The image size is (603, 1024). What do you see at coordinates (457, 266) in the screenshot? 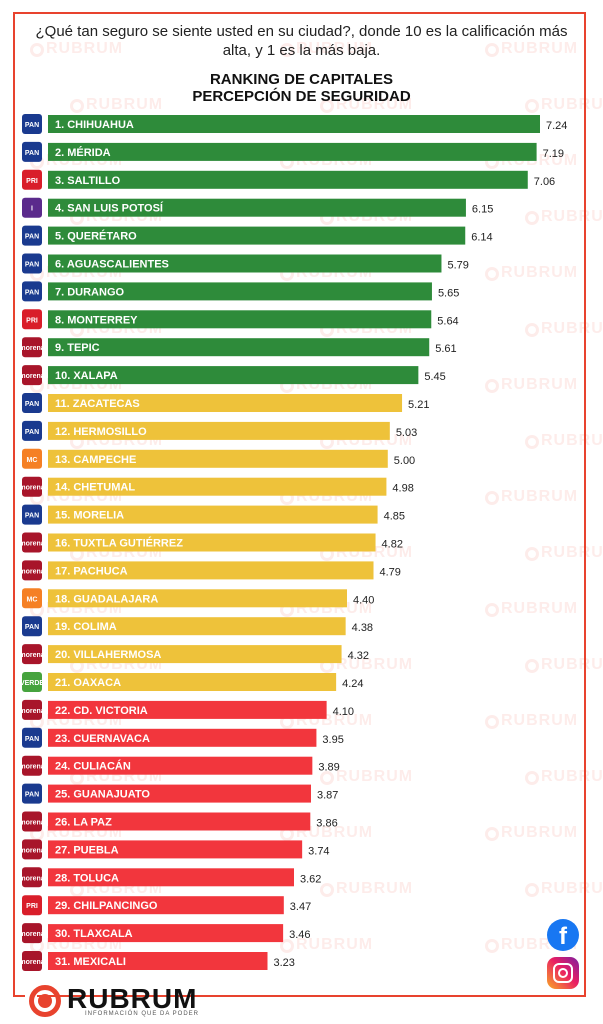
I see `bar-value-label: 5.79` at bounding box center [457, 266].